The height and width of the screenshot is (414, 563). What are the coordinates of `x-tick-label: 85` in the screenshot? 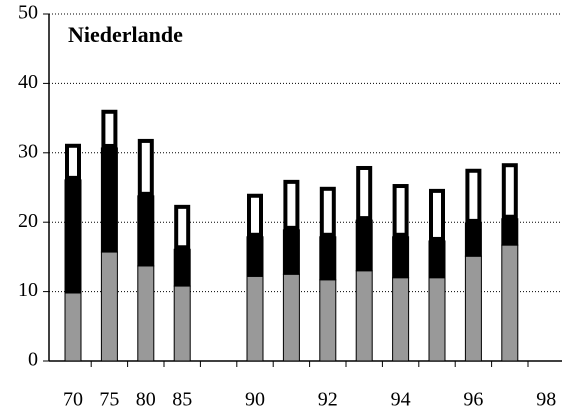 It's located at (182, 400).